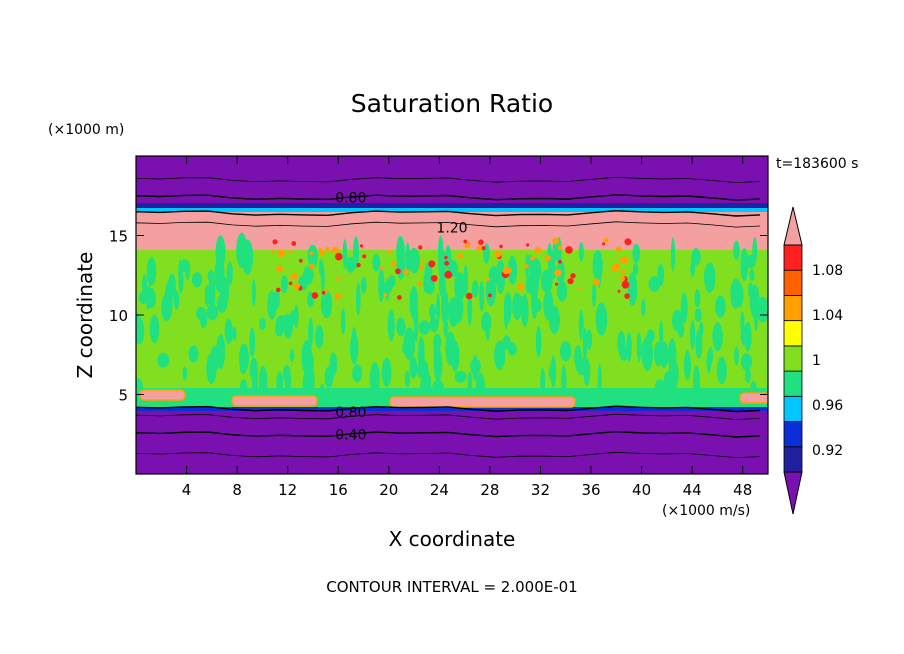 This screenshot has width=904, height=654. I want to click on colorbar, so click(793, 360).